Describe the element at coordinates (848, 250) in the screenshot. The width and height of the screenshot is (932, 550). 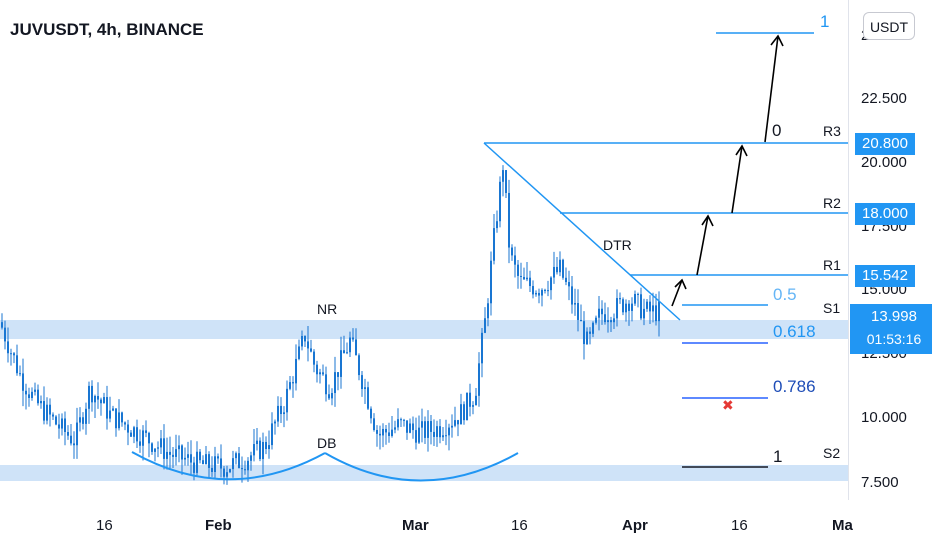
I see `price-axis-separator` at that location.